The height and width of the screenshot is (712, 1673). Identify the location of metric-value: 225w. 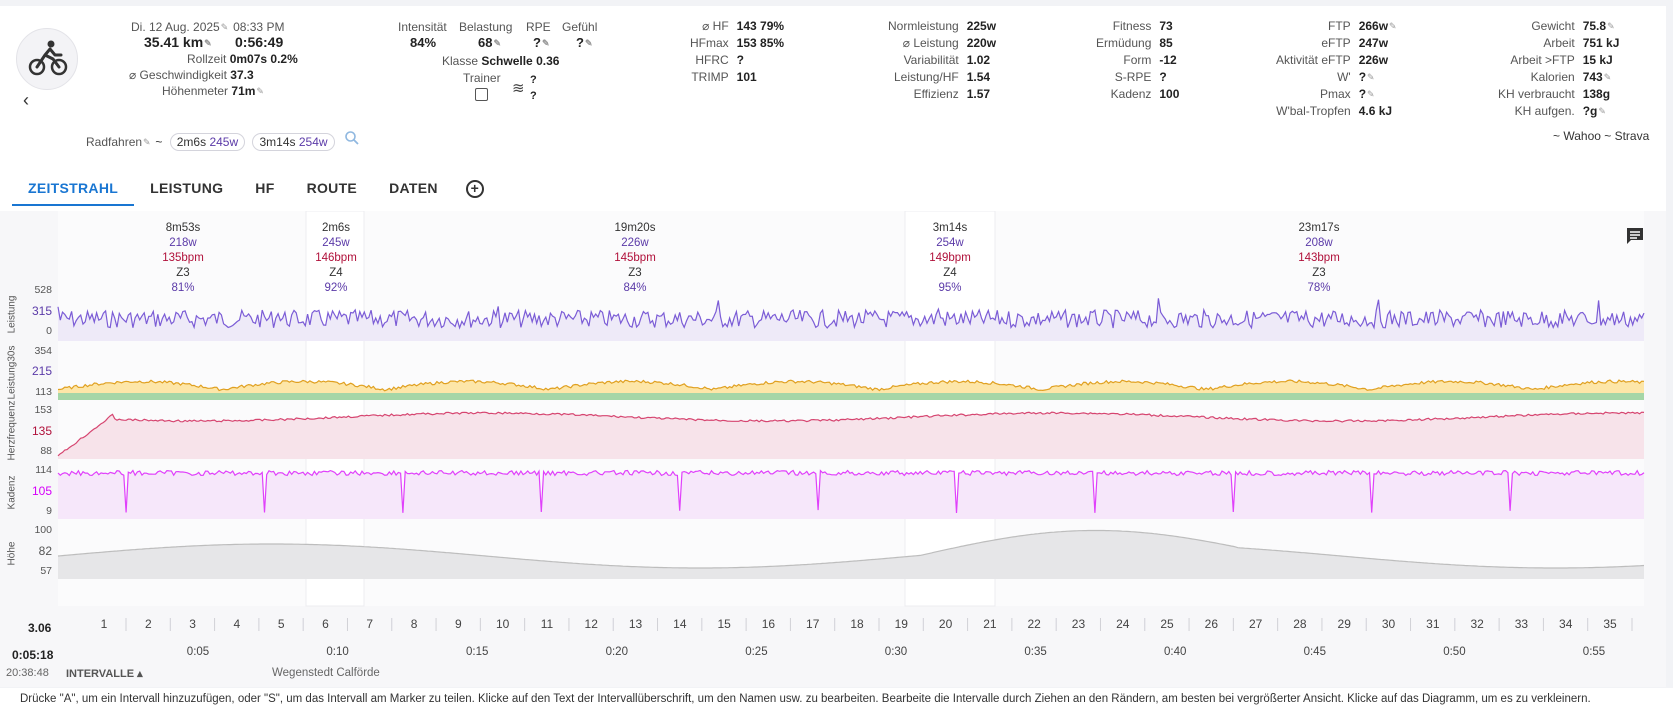
(981, 26).